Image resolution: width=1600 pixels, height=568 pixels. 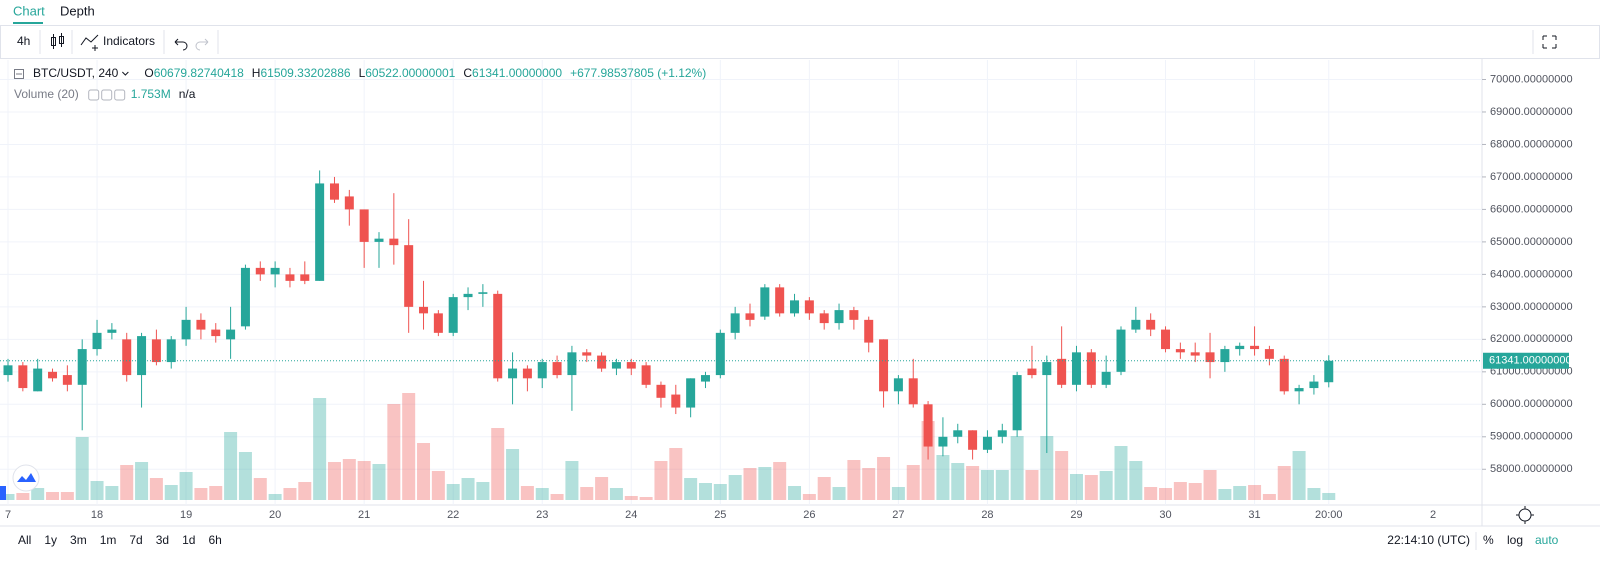 I want to click on collapse-legend, so click(x=19, y=74).